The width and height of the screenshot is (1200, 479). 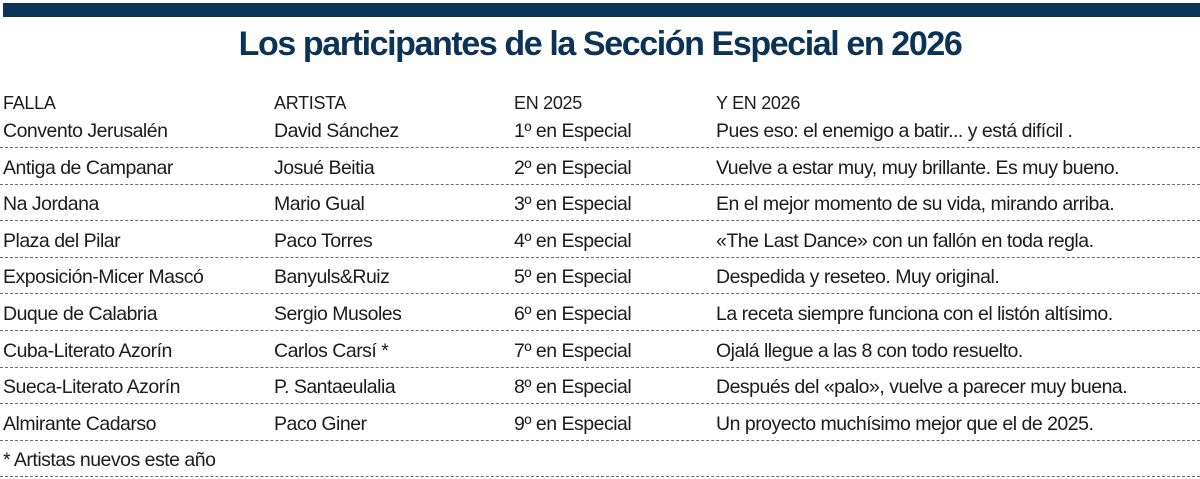 What do you see at coordinates (573, 204) in the screenshot?
I see `en-2025-cell: 3º en Especial` at bounding box center [573, 204].